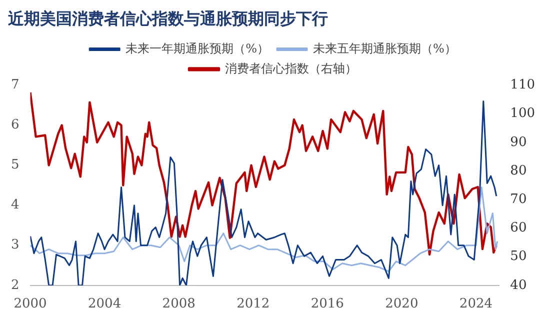  What do you see at coordinates (15, 165) in the screenshot?
I see `y-tick-label: 5` at bounding box center [15, 165].